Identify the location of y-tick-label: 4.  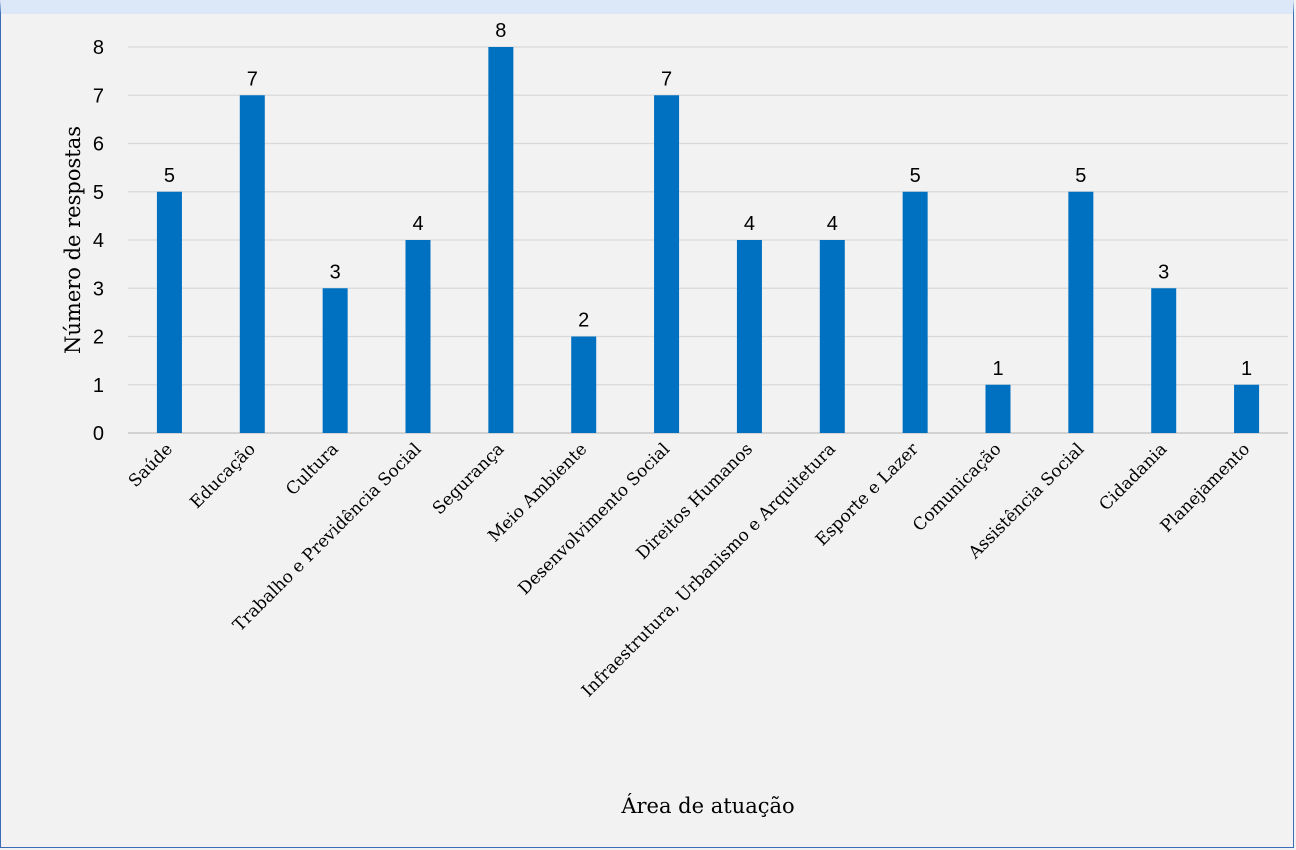
(98, 241).